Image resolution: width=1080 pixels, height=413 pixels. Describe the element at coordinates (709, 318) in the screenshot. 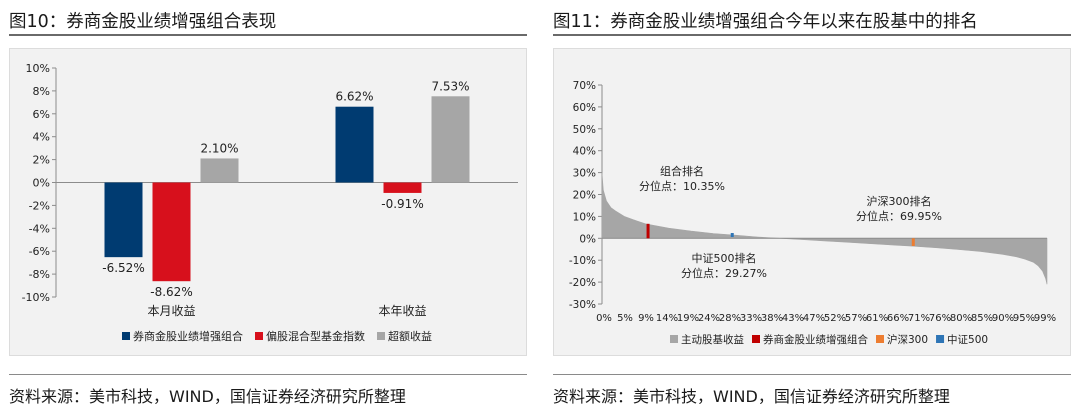

I see `x-tick-label: 24%` at that location.